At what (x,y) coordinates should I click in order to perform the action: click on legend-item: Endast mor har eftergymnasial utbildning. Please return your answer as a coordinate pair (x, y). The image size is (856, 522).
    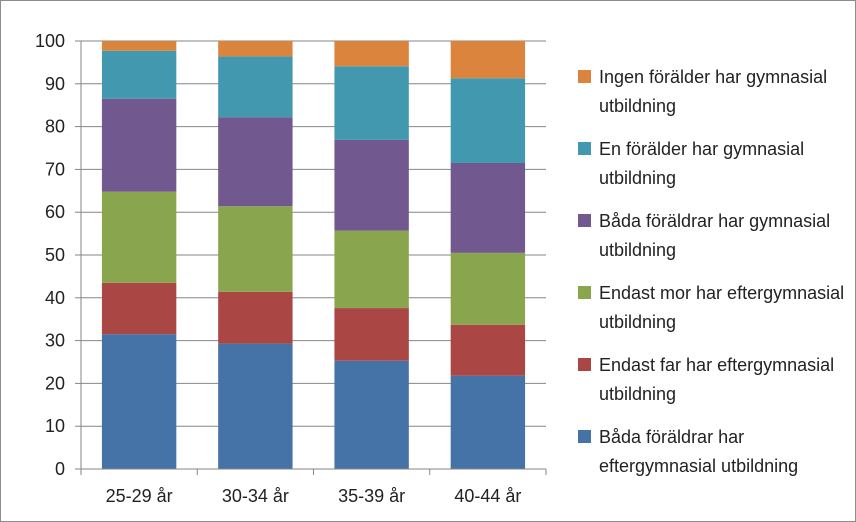
    Looking at the image, I should click on (713, 308).